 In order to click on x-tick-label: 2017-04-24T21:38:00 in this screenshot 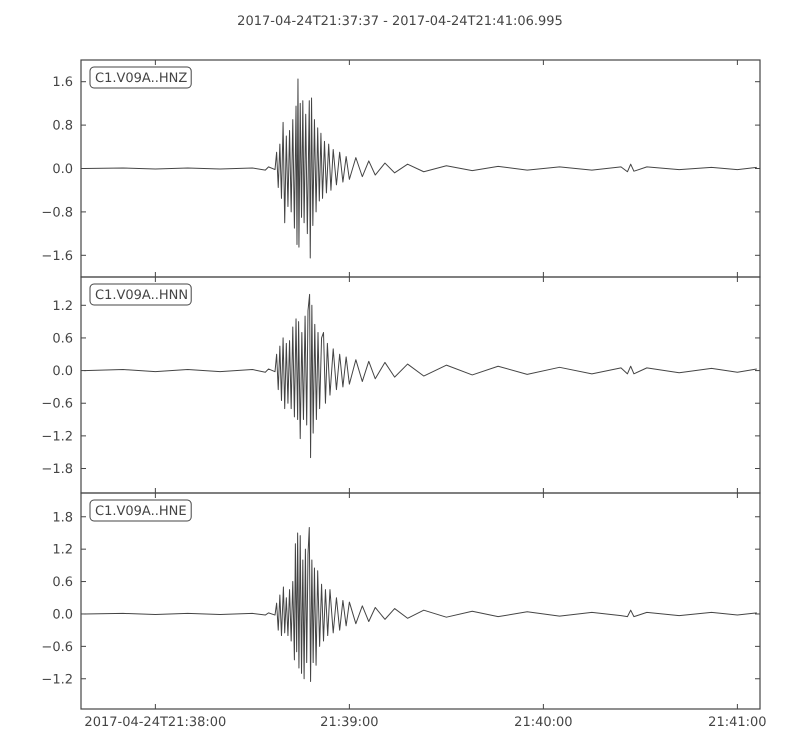, I will do `click(155, 722)`.